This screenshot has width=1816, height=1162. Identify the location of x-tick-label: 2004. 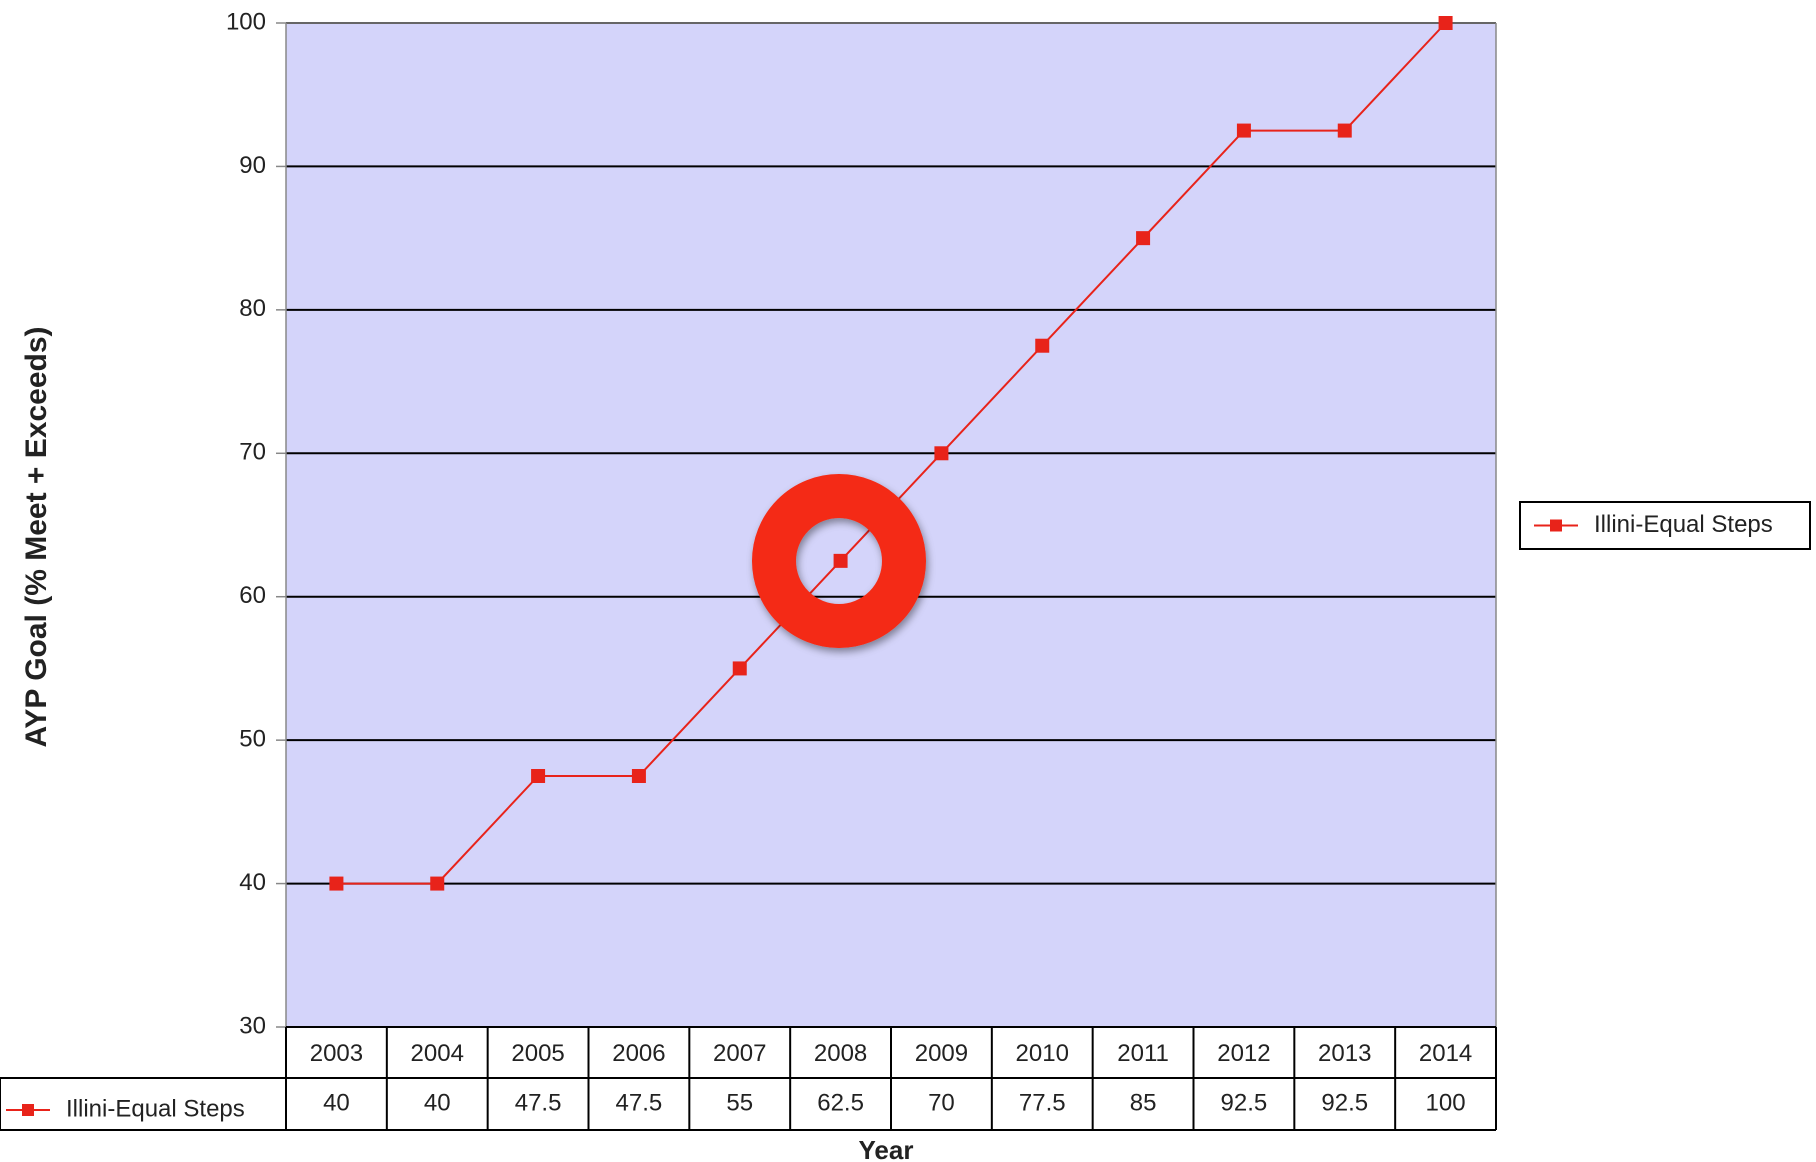
(437, 1053).